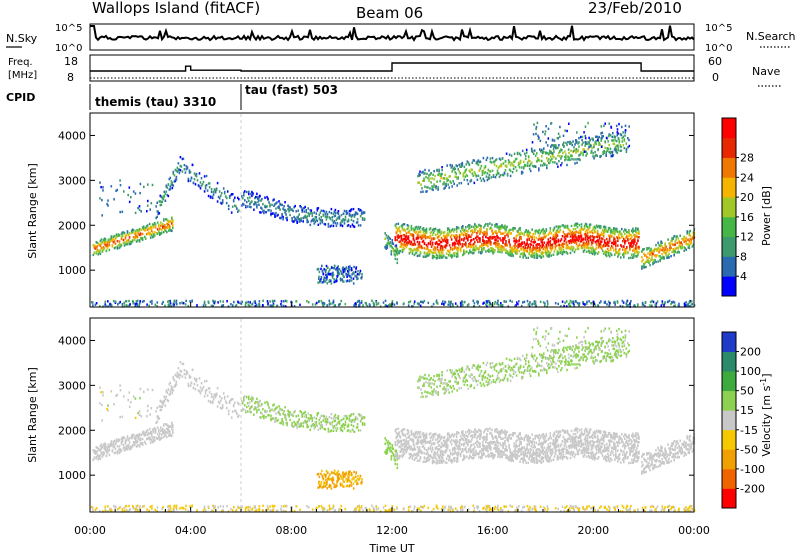  What do you see at coordinates (22, 75) in the screenshot?
I see `freq-label-bottom: [MHz]` at bounding box center [22, 75].